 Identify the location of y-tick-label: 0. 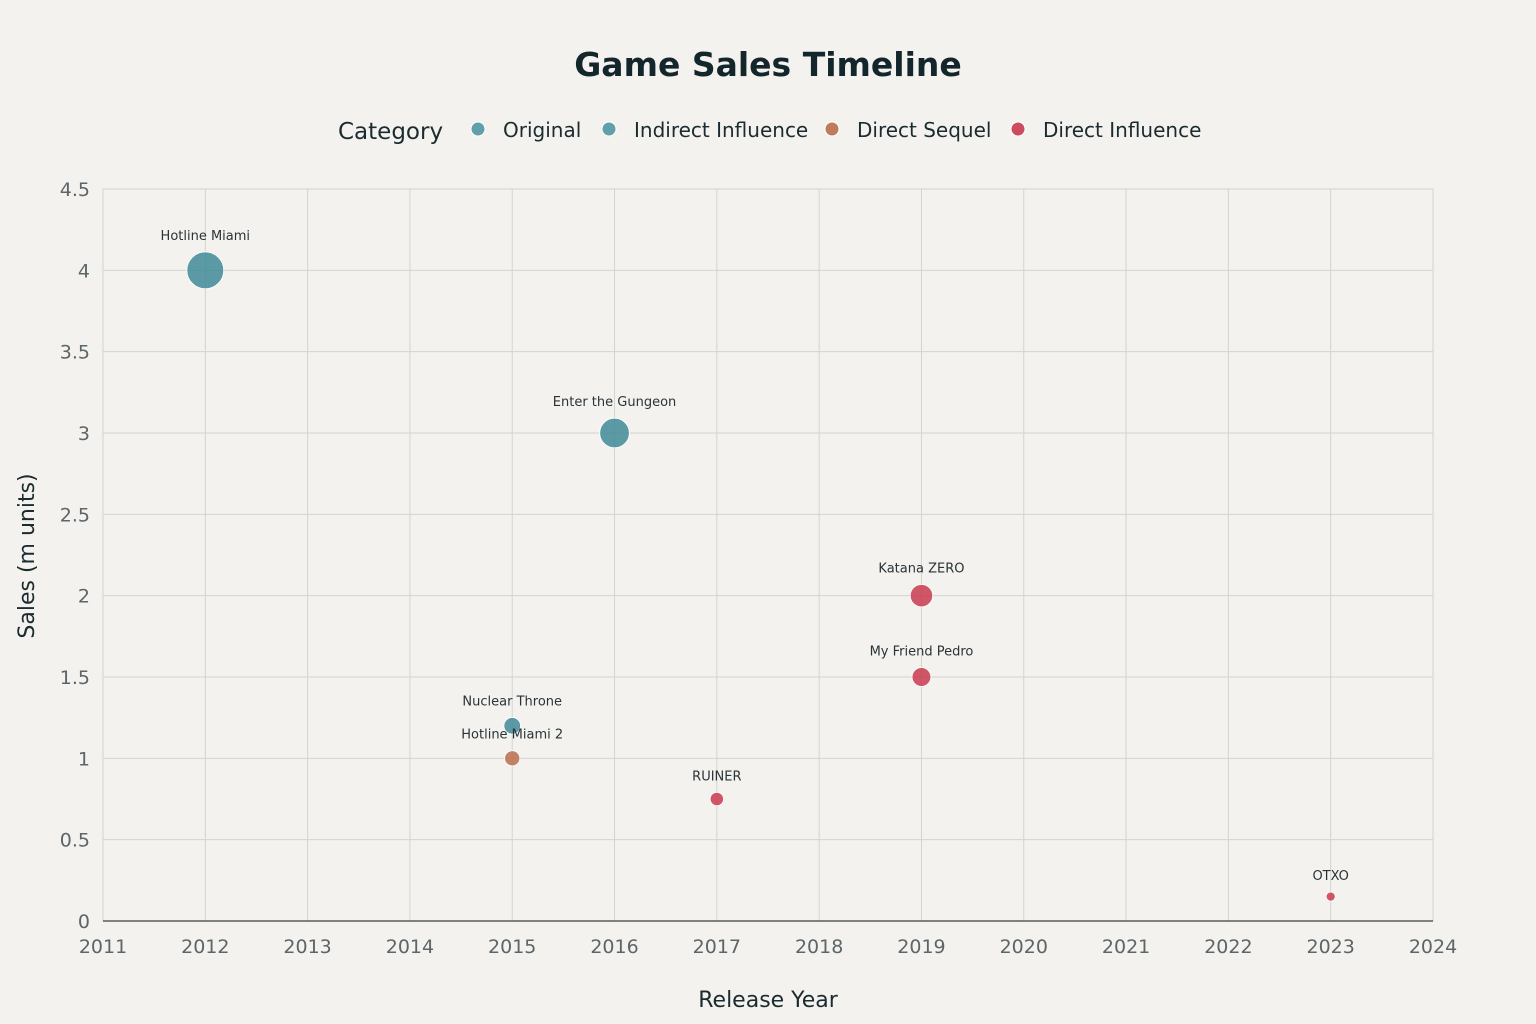
(84, 922).